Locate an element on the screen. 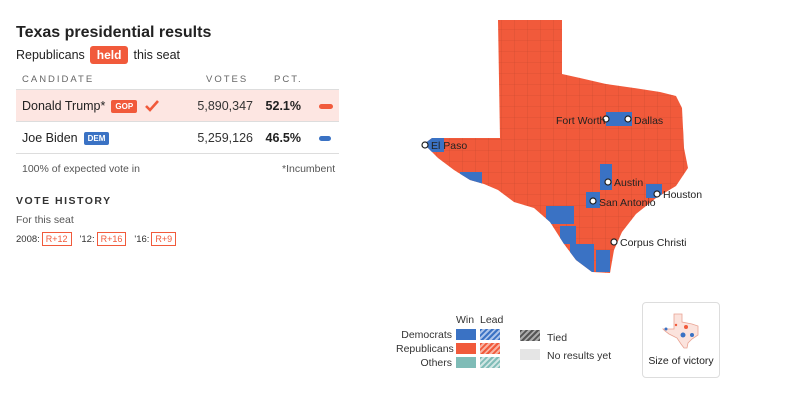  vote-count: 5,259,126 is located at coordinates (225, 138).